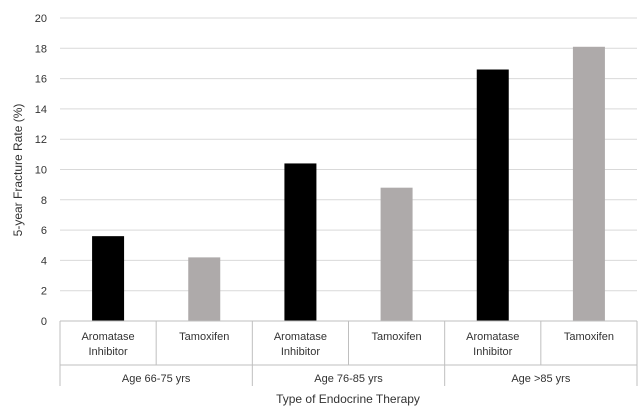 This screenshot has width=638, height=412. I want to click on x-group-label: Age 66-75 yrs, so click(156, 379).